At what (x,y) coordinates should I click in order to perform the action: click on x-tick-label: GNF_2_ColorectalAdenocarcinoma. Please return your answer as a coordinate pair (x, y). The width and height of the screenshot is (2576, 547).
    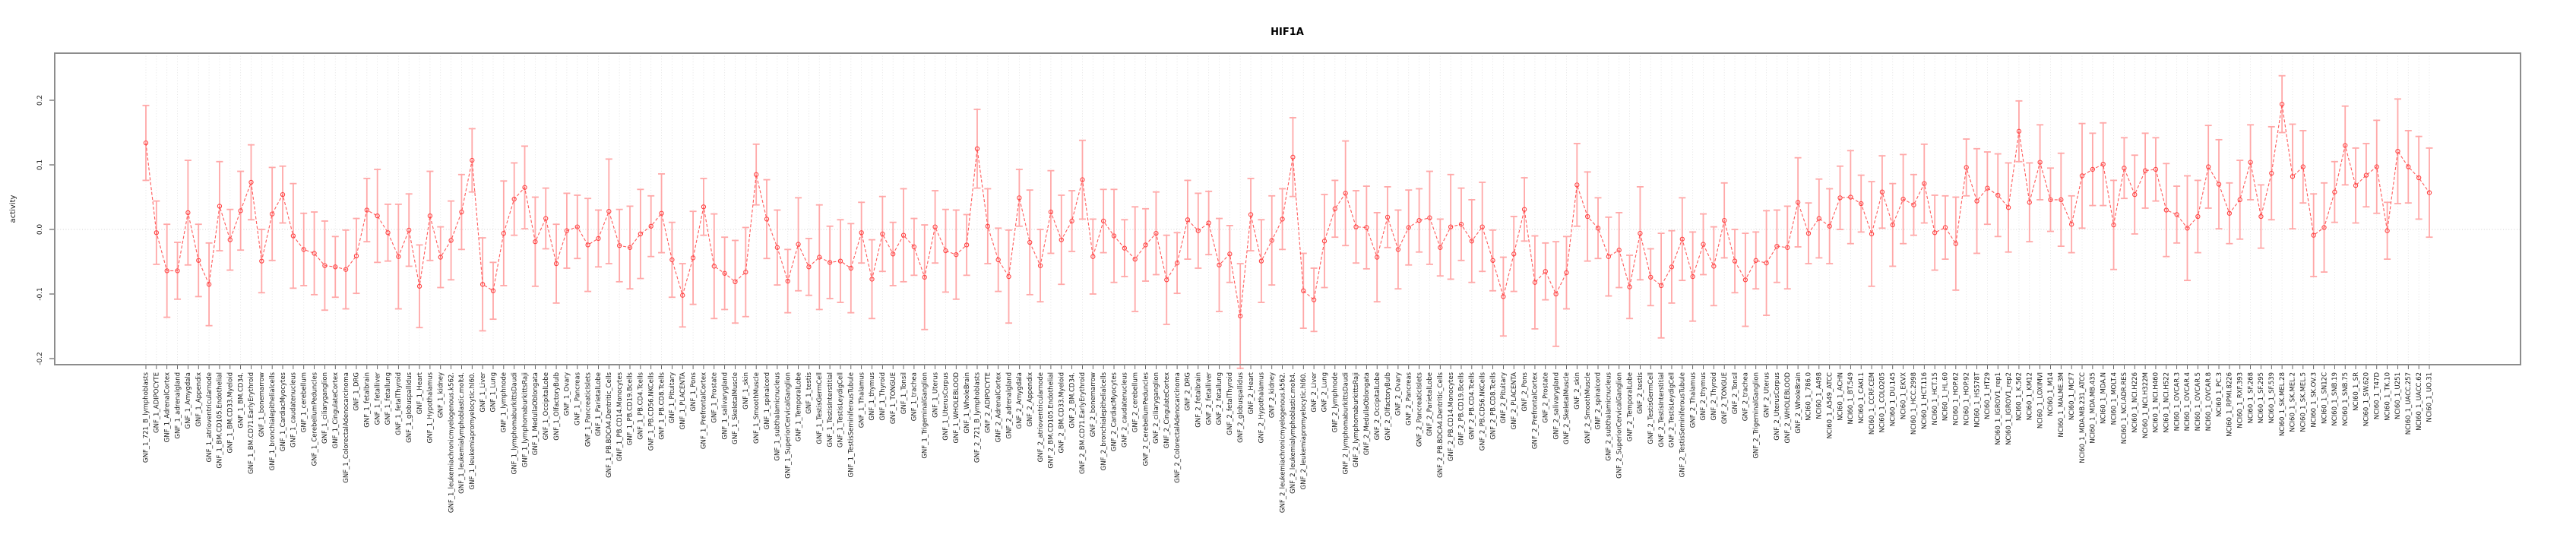
    Looking at the image, I should click on (1178, 427).